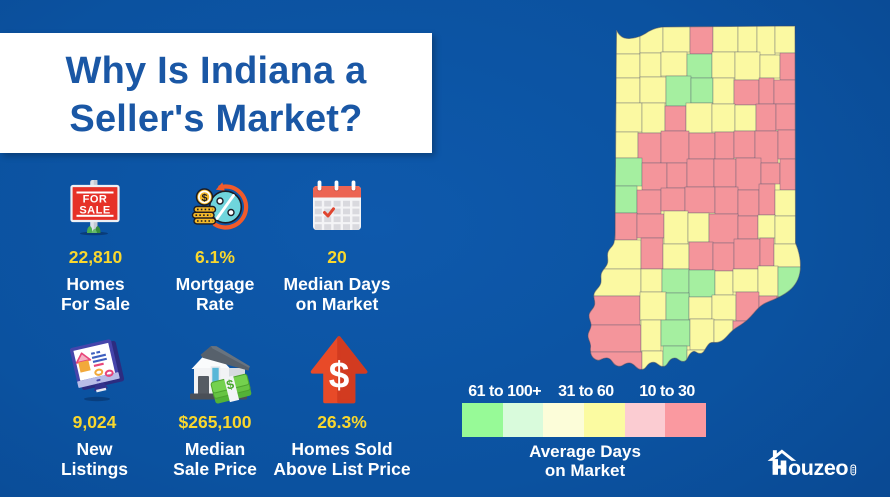 Image resolution: width=890 pixels, height=497 pixels. I want to click on svg-text: ouzeo, so click(818, 468).